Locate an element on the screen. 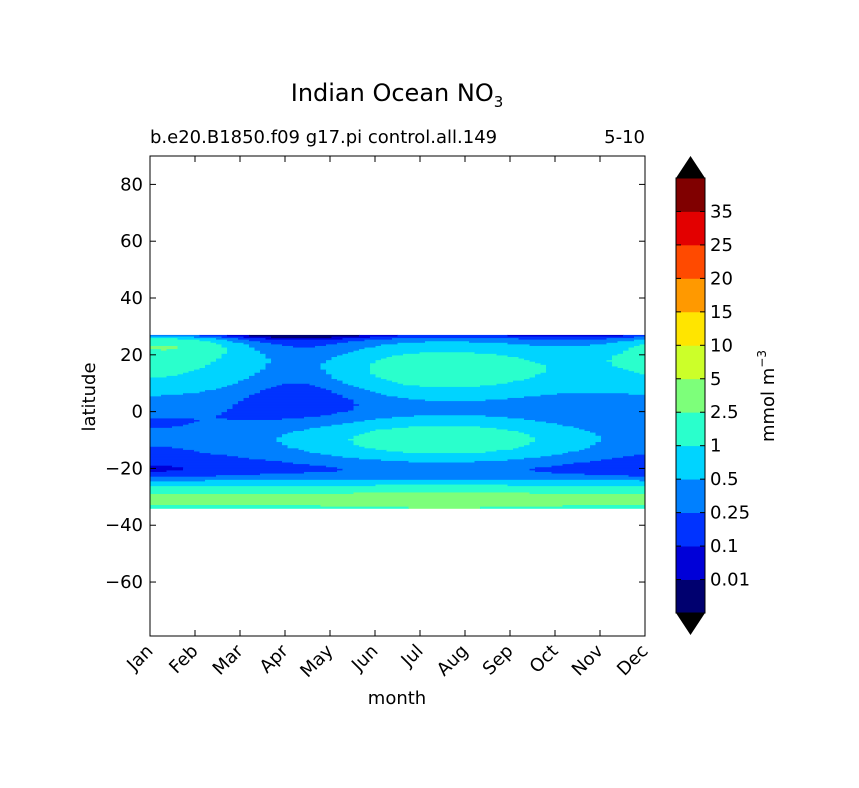 This screenshot has height=788, width=859. colorbar-tick-label: 0.5 is located at coordinates (724, 479).